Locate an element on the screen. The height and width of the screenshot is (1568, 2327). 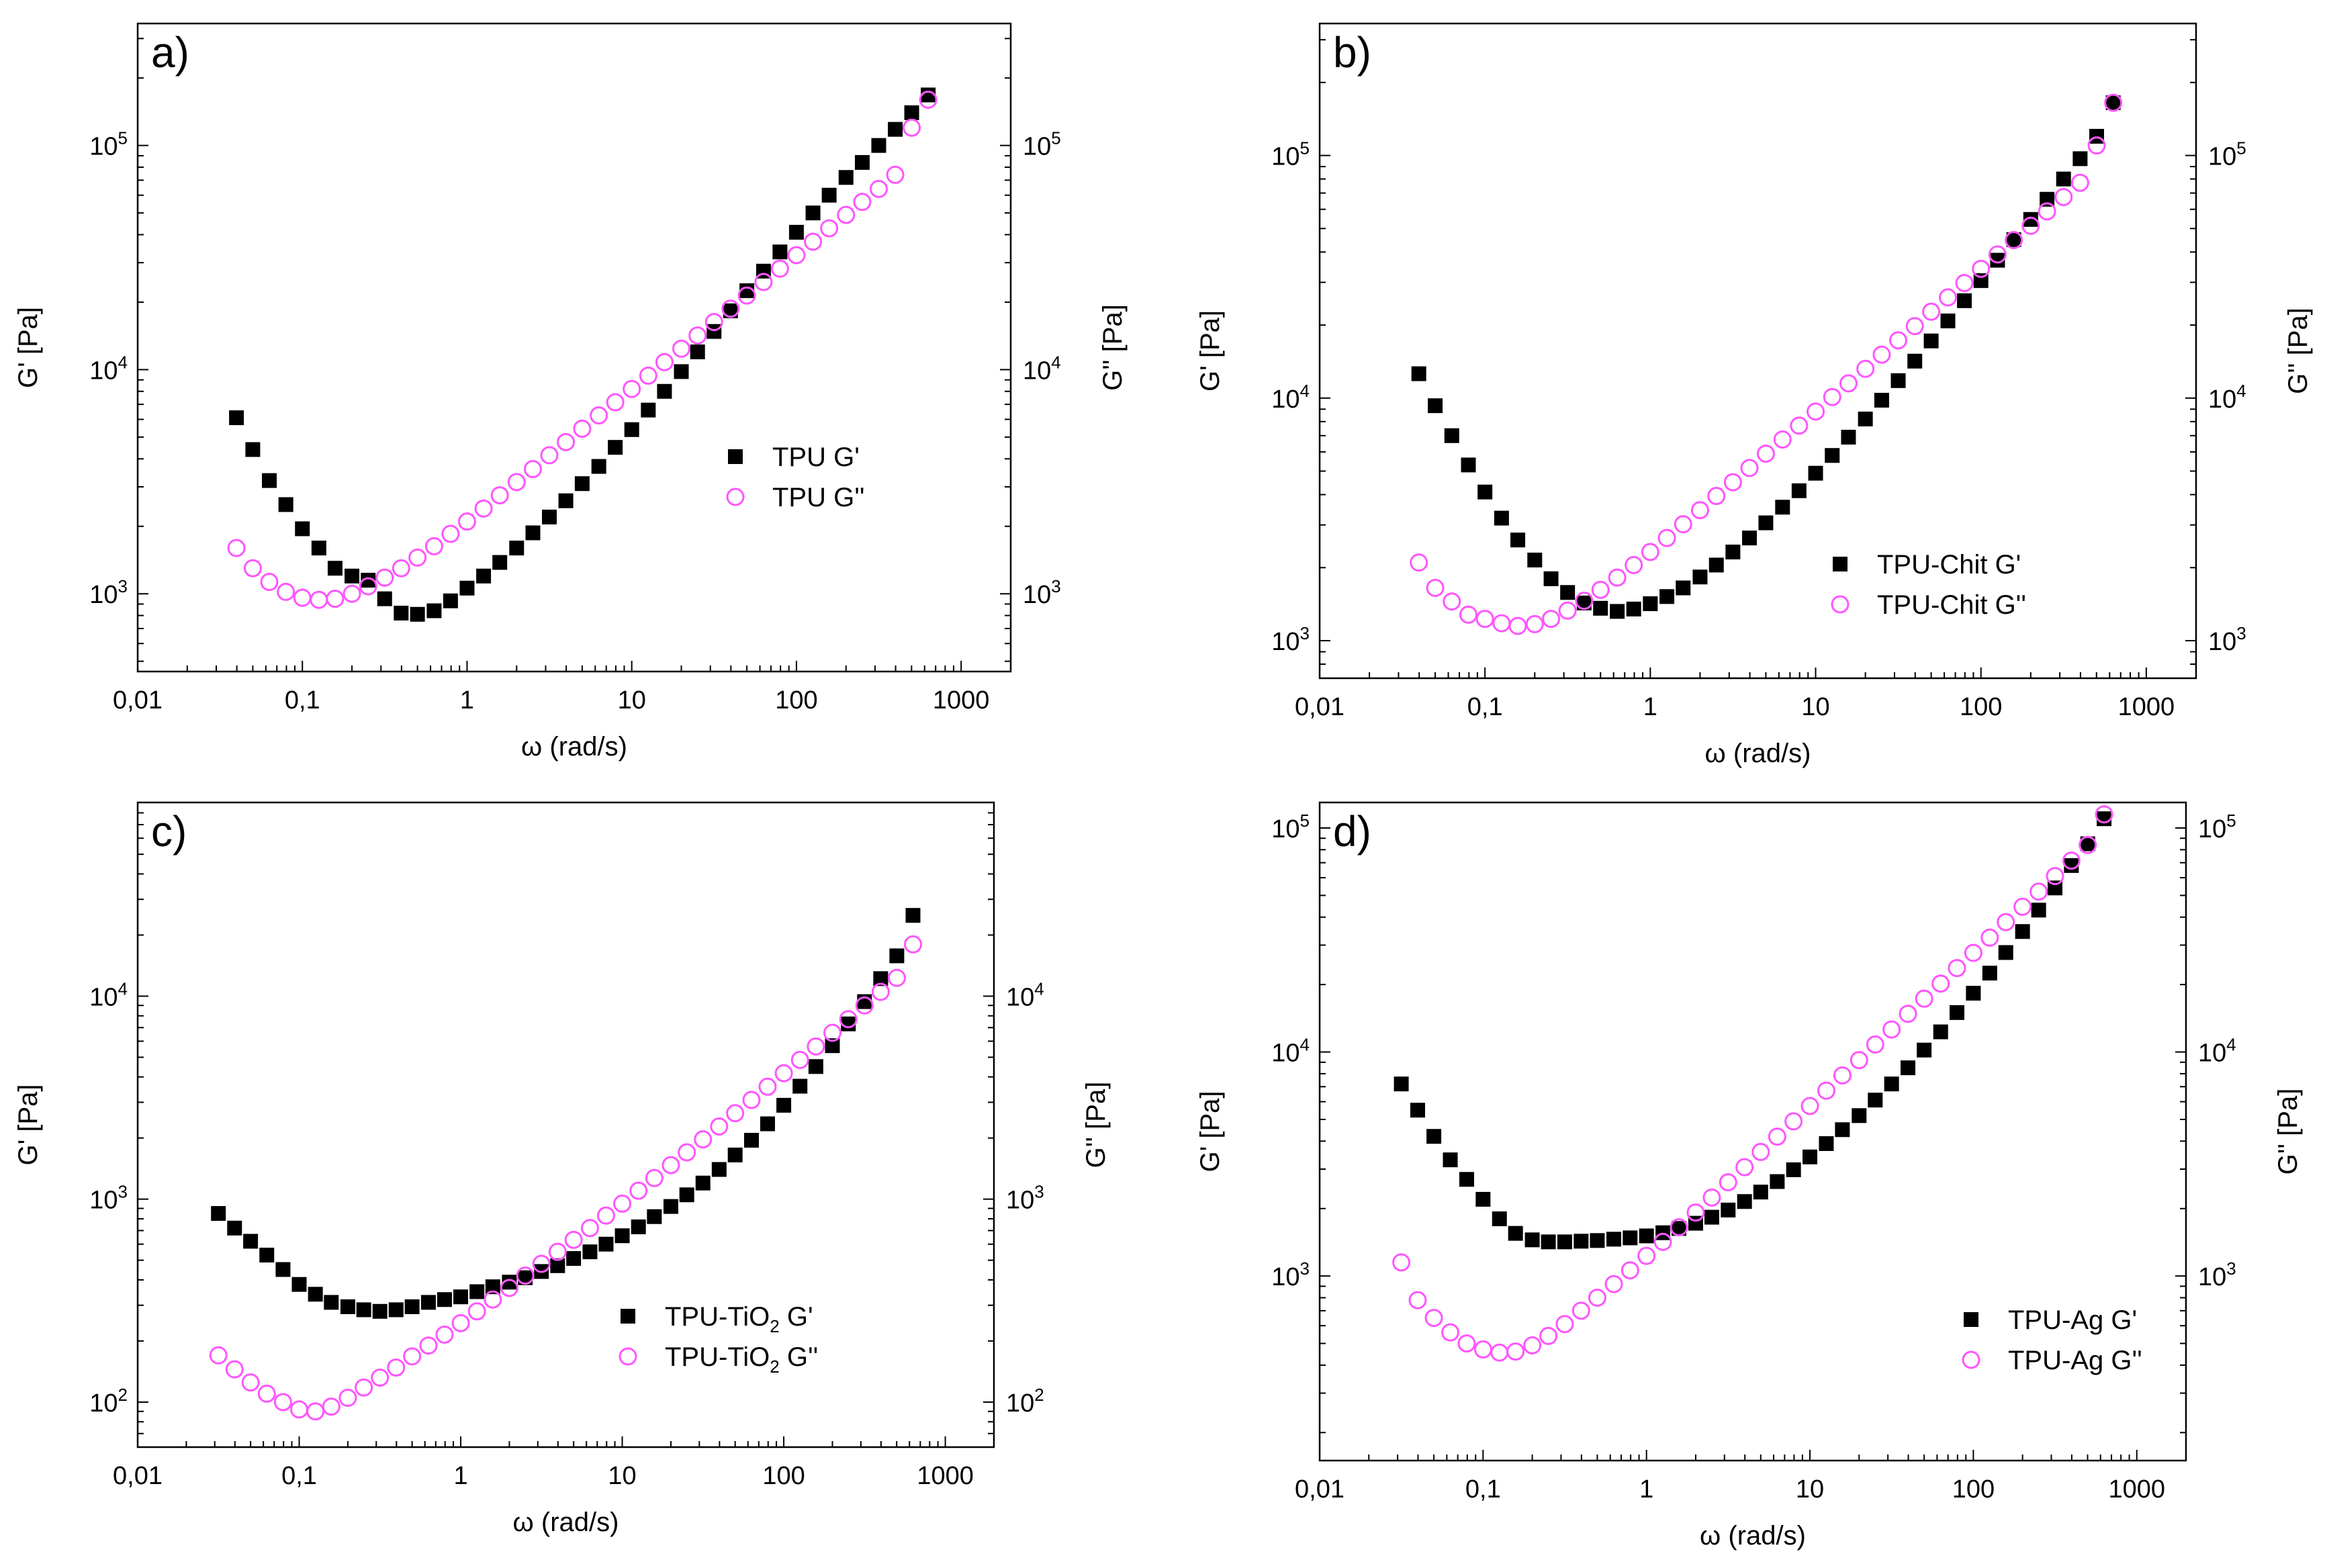
legend-label: TPU G' is located at coordinates (816, 457).